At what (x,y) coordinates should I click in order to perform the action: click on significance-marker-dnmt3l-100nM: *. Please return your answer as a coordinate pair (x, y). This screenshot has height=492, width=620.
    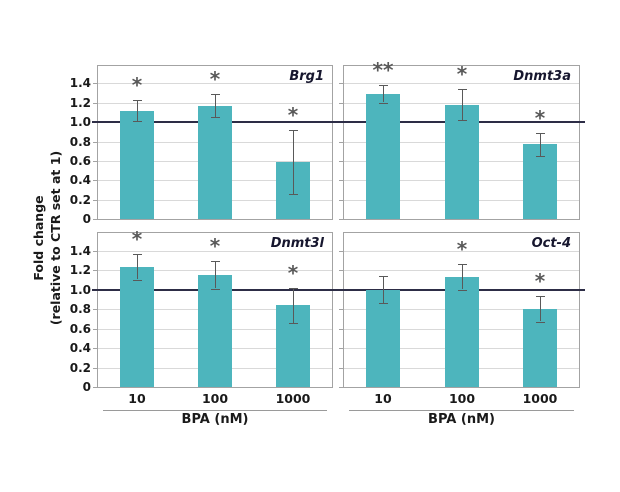
    Looking at the image, I should click on (215, 246).